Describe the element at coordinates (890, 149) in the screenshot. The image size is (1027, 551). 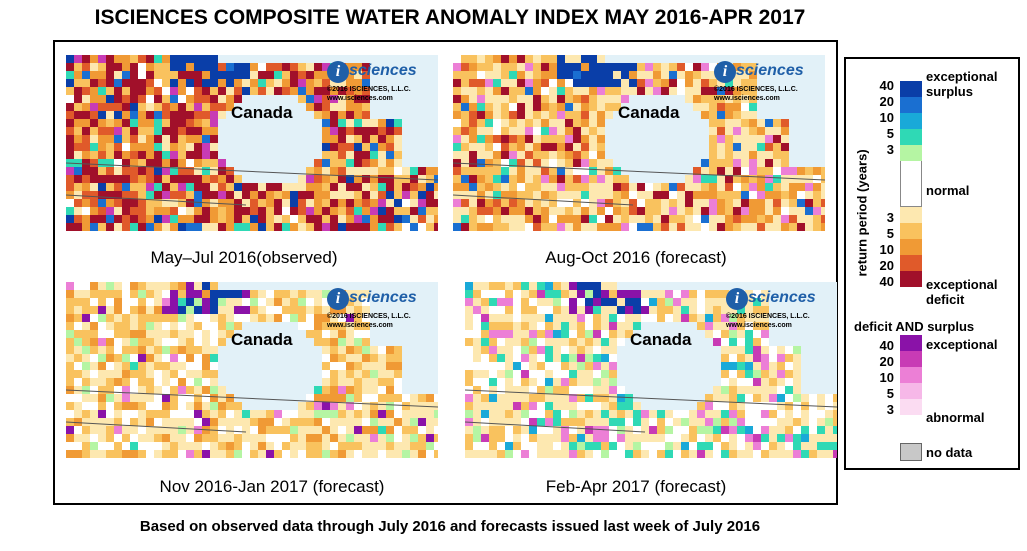
I see `legend-tick-surplus-3: 3` at that location.